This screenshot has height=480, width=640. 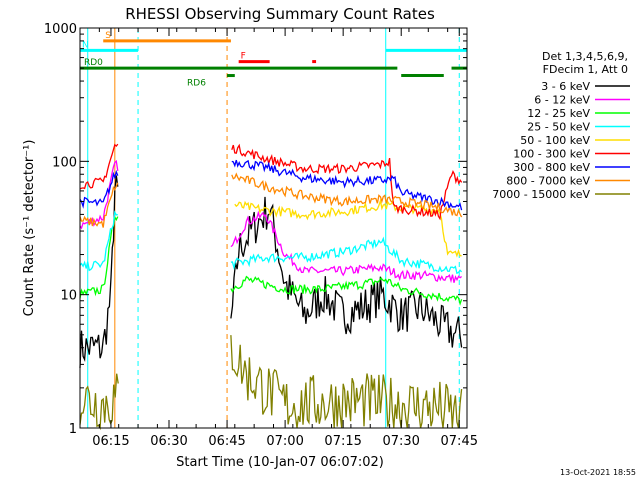 What do you see at coordinates (585, 69) in the screenshot?
I see `legend-header: FDecim 1, Att 0` at bounding box center [585, 69].